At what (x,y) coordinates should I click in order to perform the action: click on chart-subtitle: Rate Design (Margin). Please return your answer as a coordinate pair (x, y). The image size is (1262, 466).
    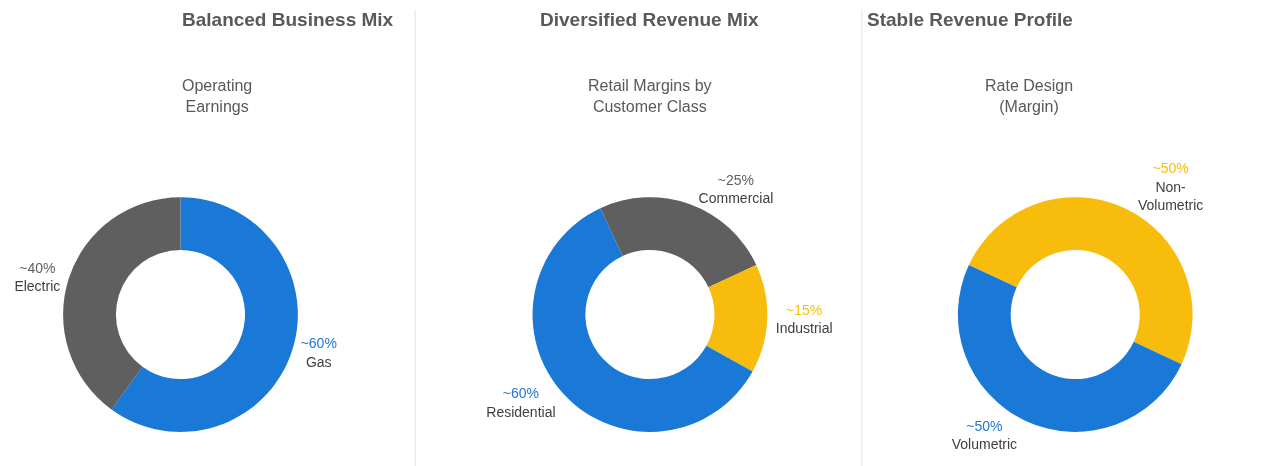
    Looking at the image, I should click on (1029, 96).